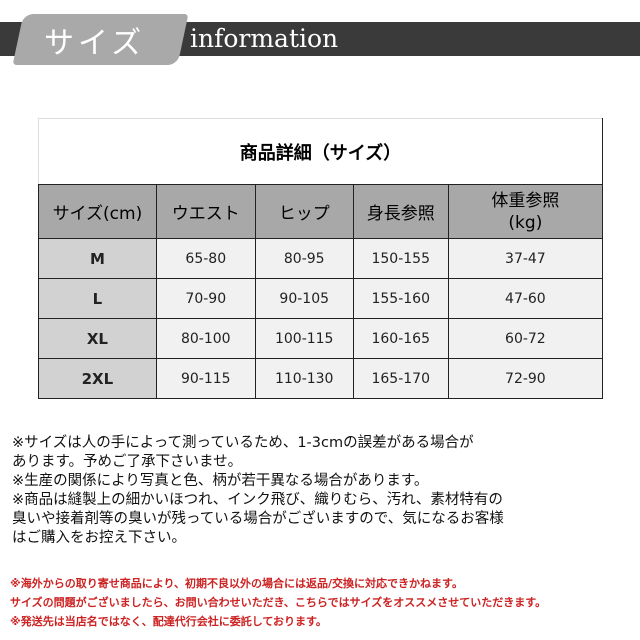 This screenshot has height=640, width=640. Describe the element at coordinates (304, 298) in the screenshot. I see `value-cell: 90-105` at that location.